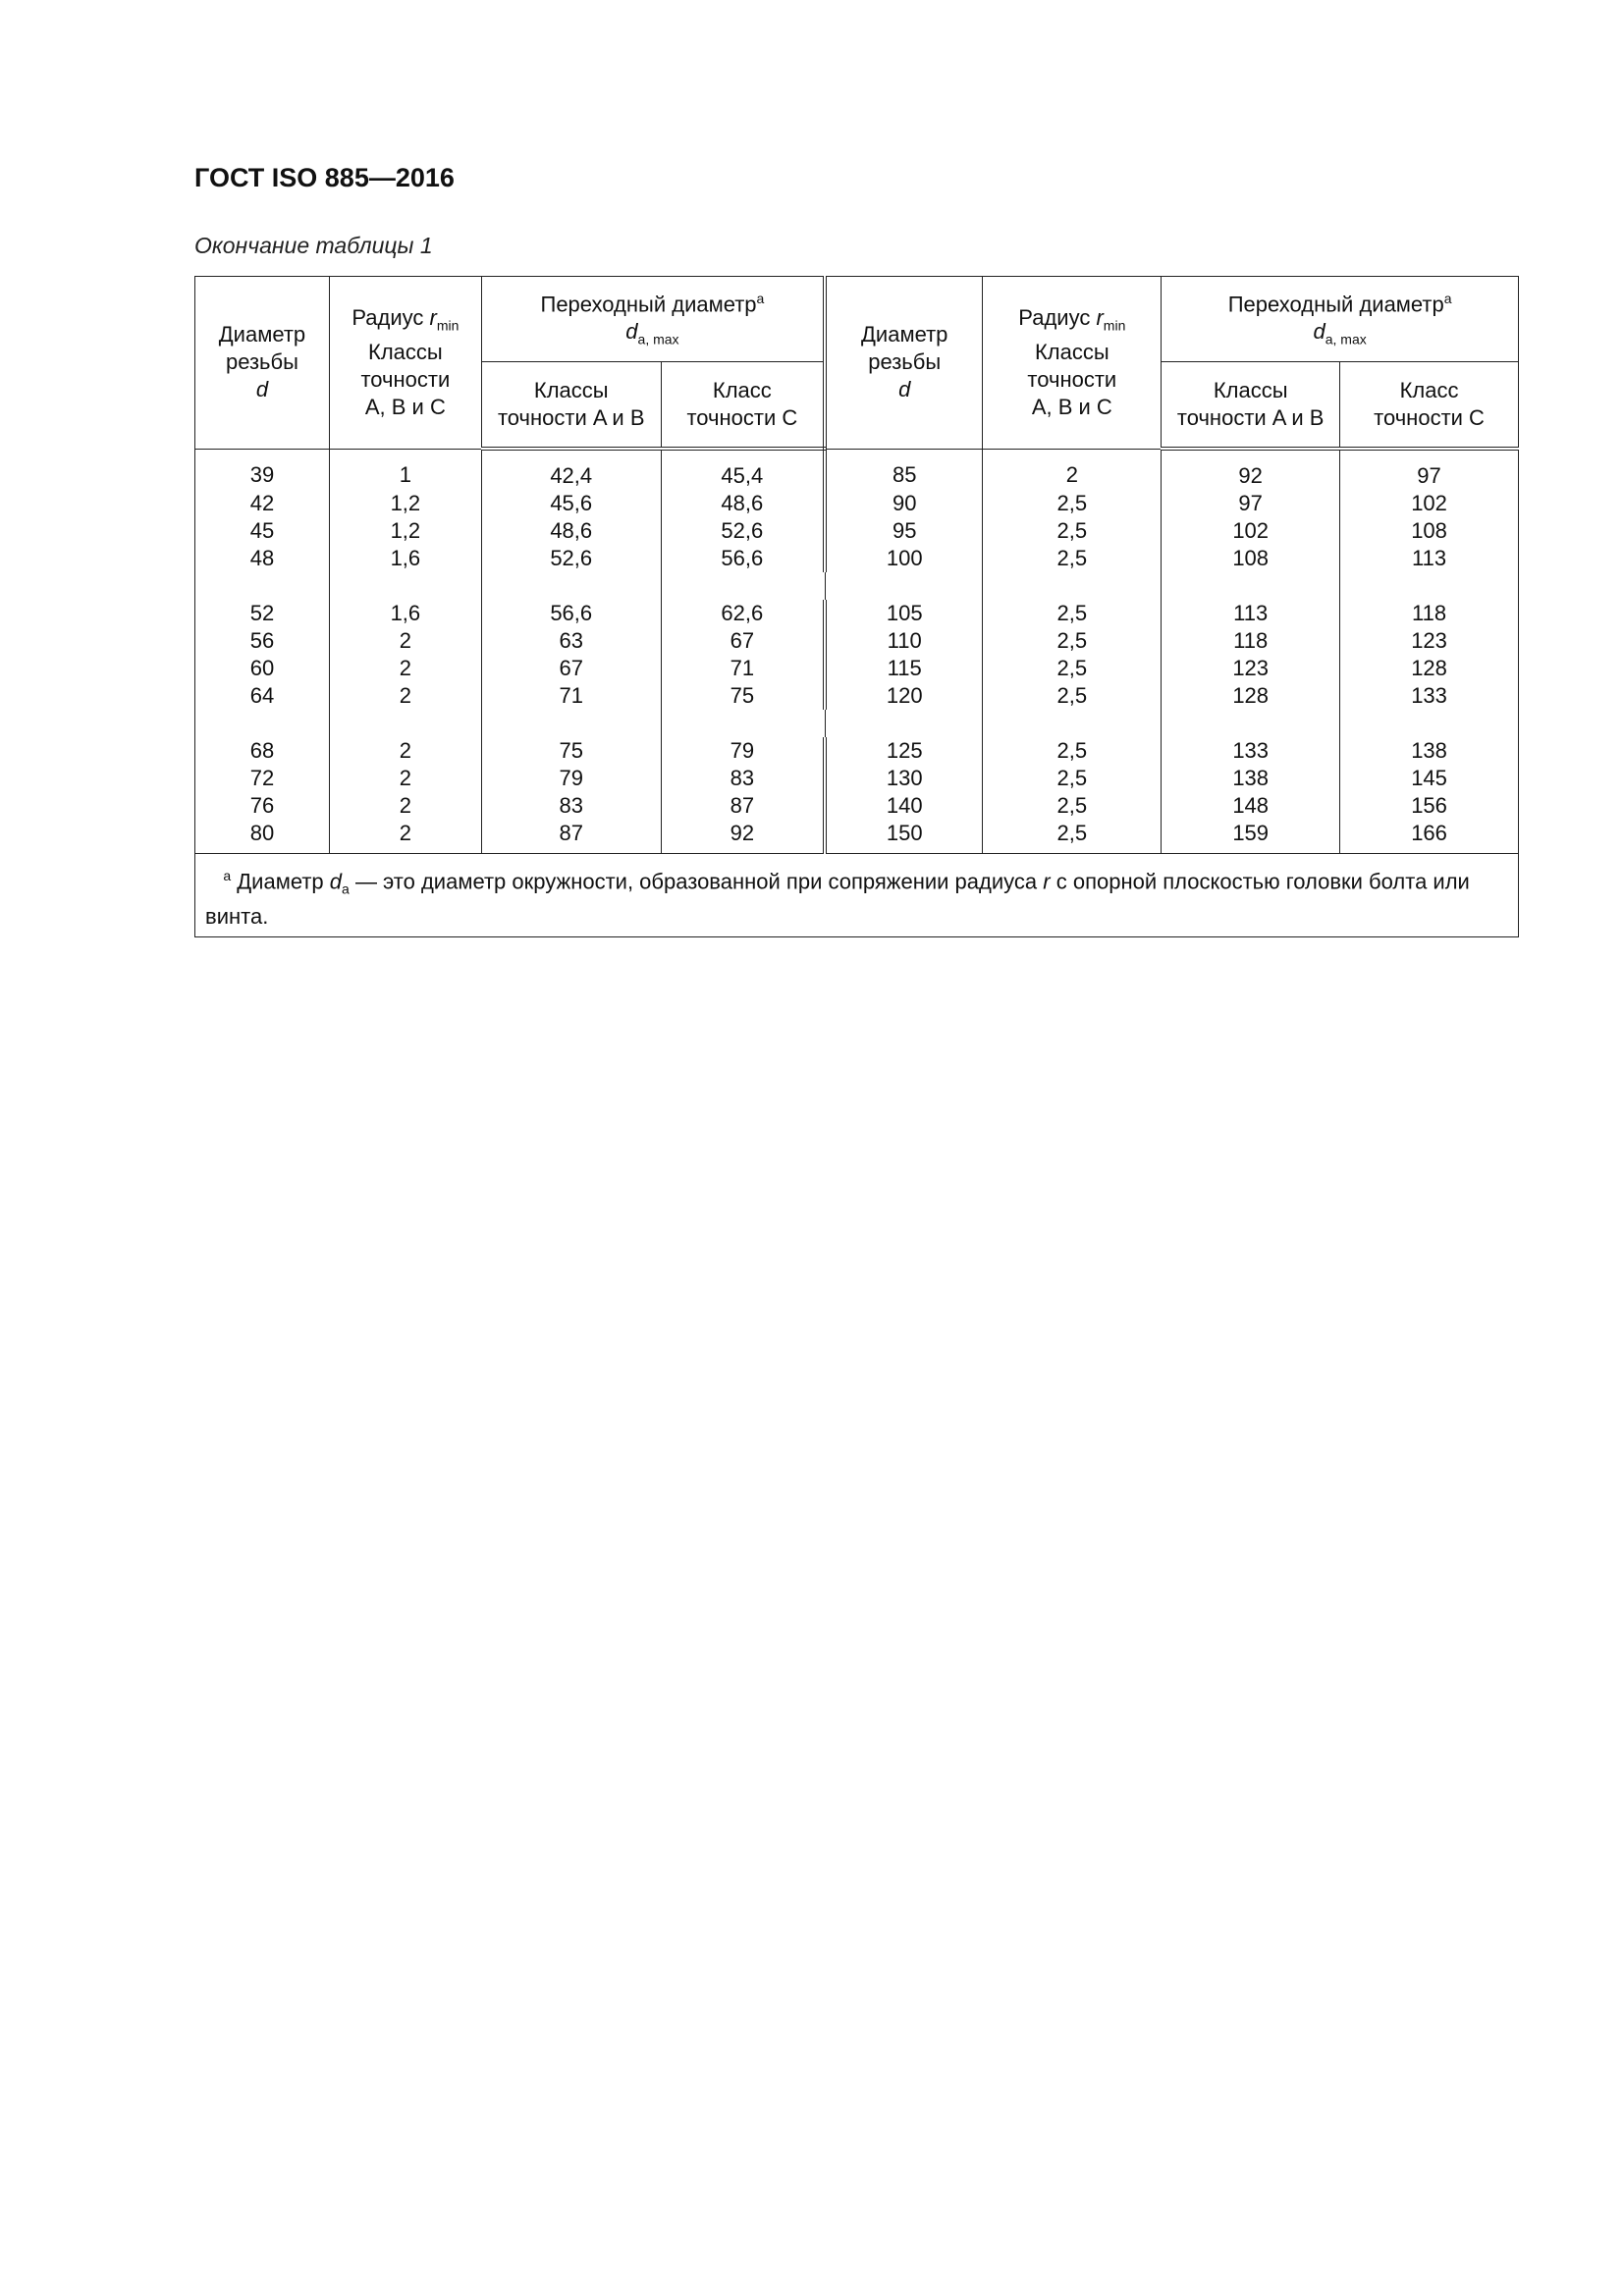  What do you see at coordinates (1429, 778) in the screenshot?
I see `table-cell: 145` at bounding box center [1429, 778].